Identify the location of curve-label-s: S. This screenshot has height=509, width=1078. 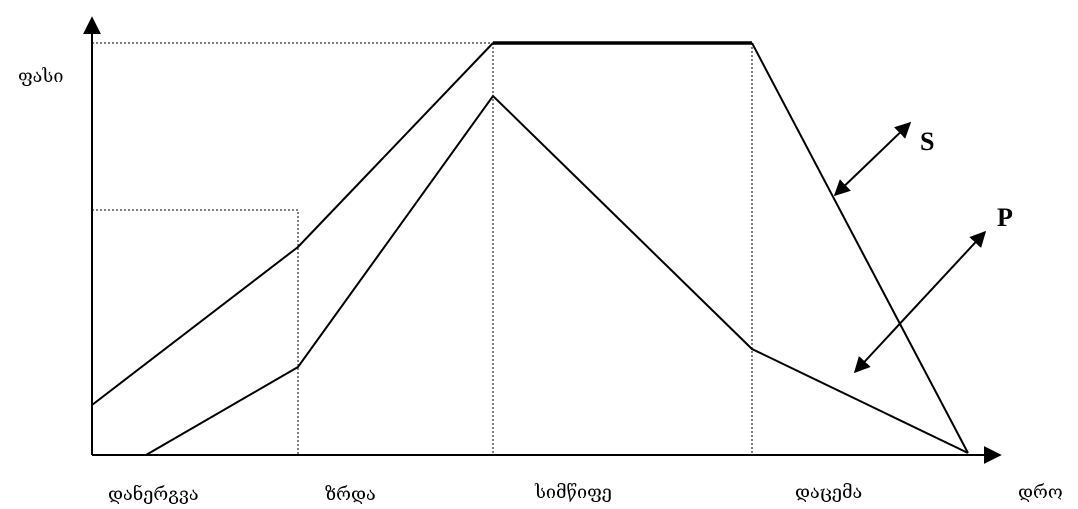
(927, 141).